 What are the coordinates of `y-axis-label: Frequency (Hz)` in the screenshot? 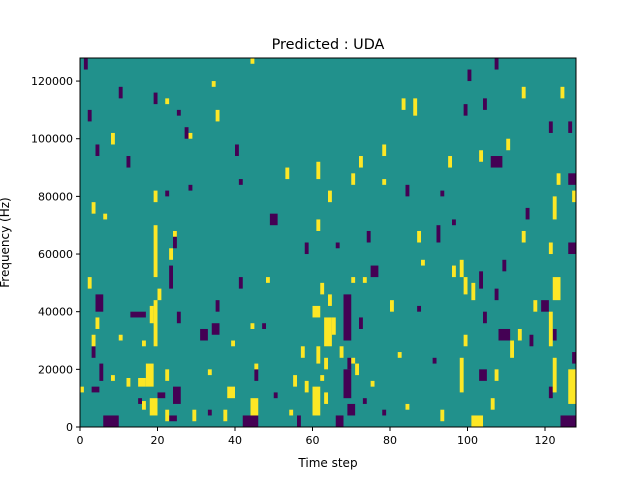 It's located at (6, 242).